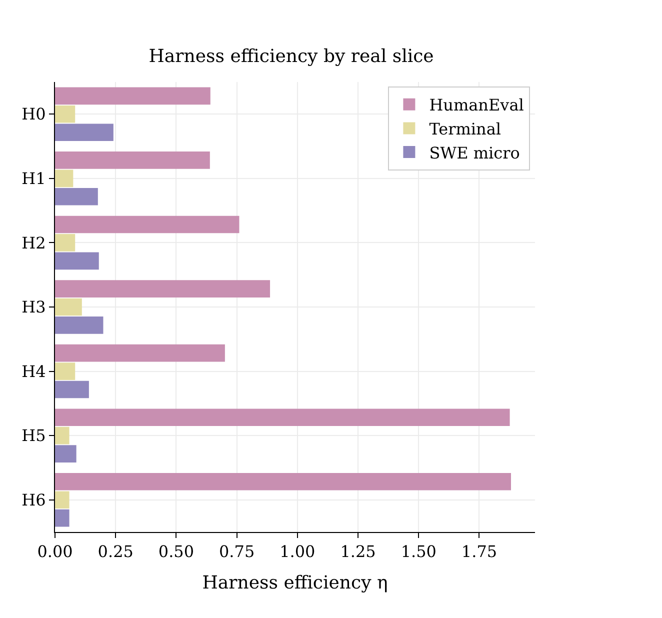  Describe the element at coordinates (176, 552) in the screenshot. I see `x-tick-label: 0.50` at that location.